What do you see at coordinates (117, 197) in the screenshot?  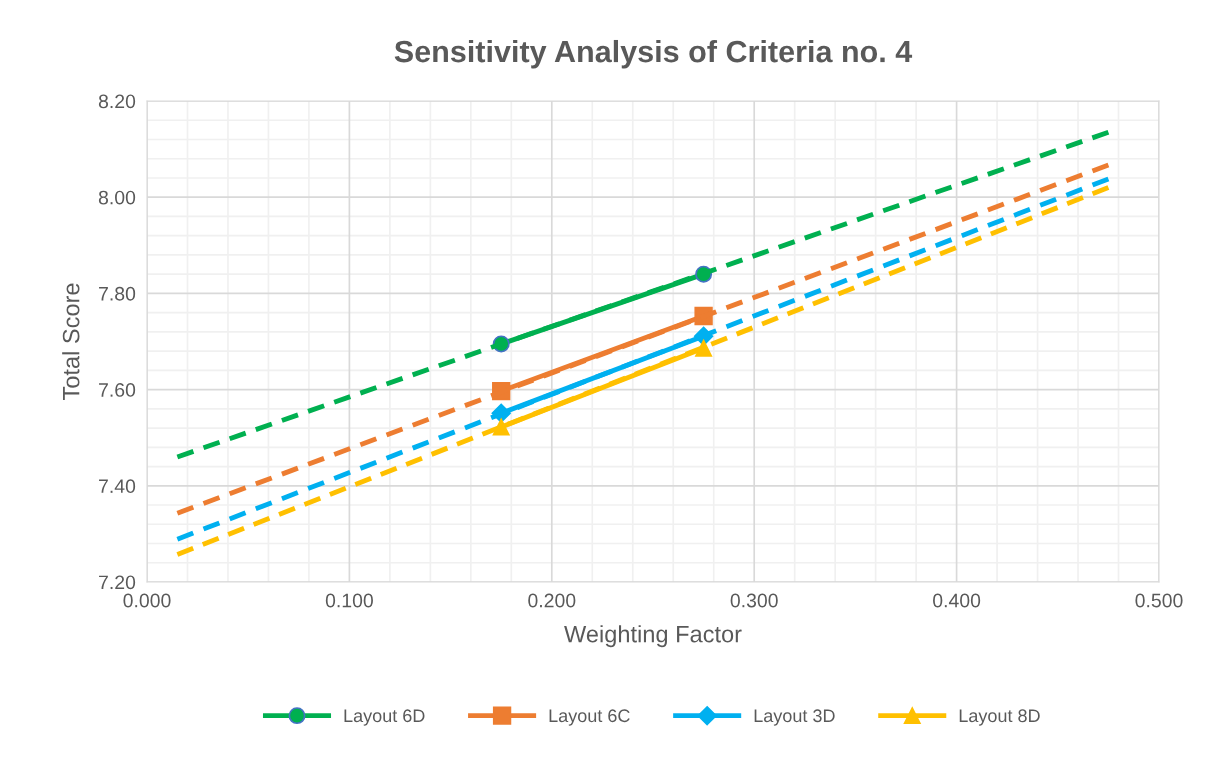 I see `y-tick-label: 8.00` at bounding box center [117, 197].